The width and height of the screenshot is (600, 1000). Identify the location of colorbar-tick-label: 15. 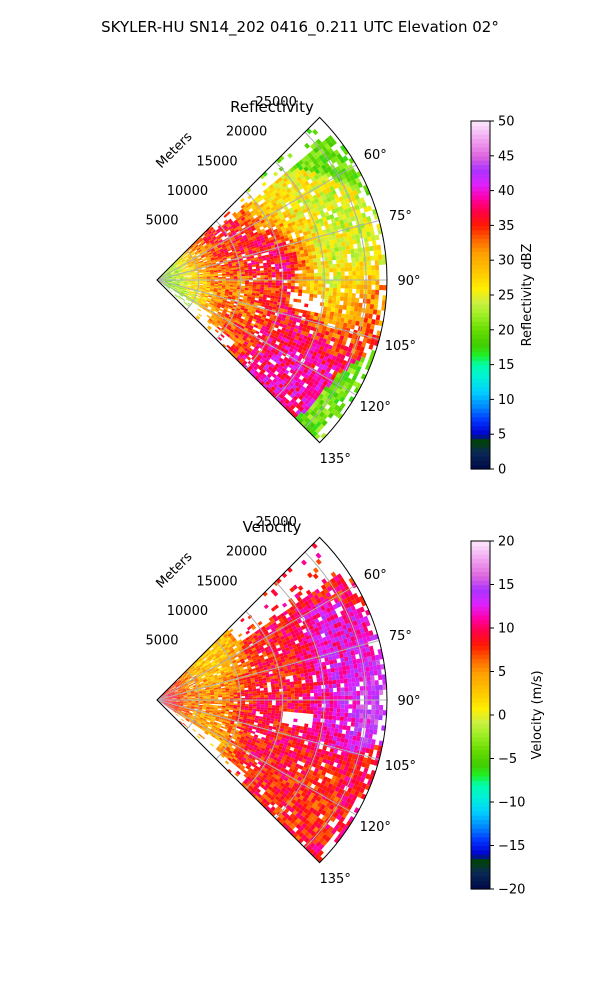
(506, 585).